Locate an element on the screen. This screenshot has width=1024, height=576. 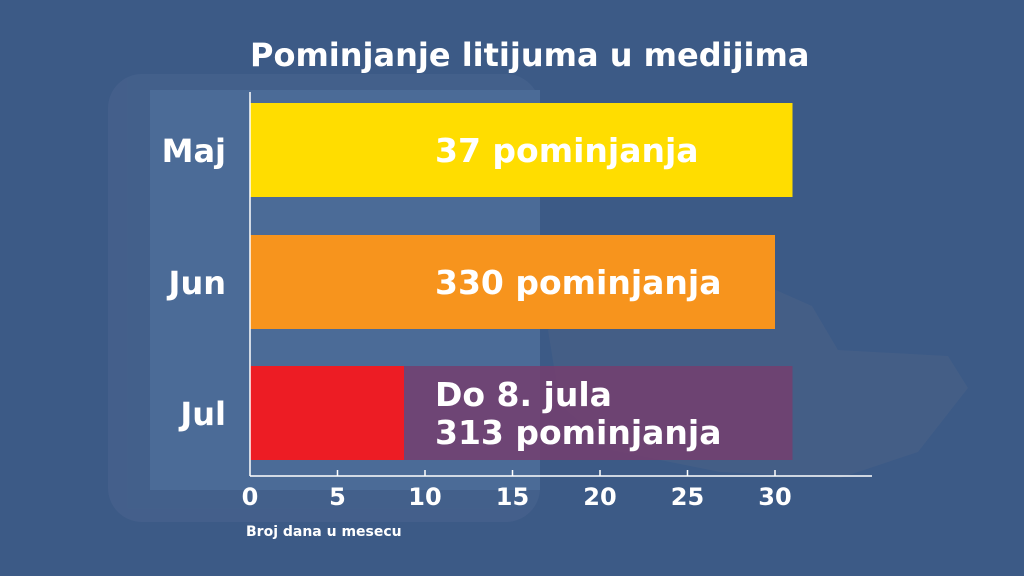
x-axis-label: Broj dana u mesecu is located at coordinates (324, 532).